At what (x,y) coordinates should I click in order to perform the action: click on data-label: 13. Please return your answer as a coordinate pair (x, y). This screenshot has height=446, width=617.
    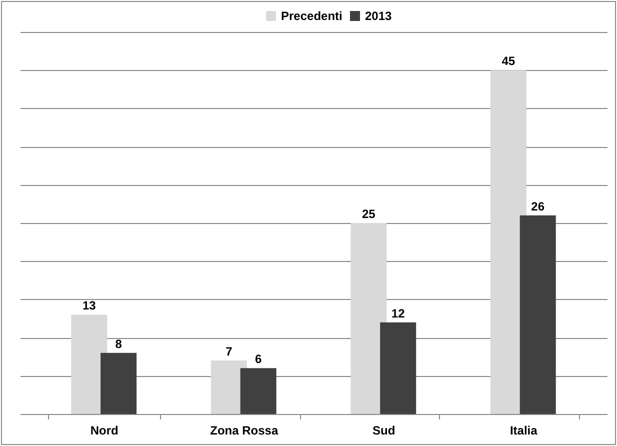
    Looking at the image, I should click on (89, 305).